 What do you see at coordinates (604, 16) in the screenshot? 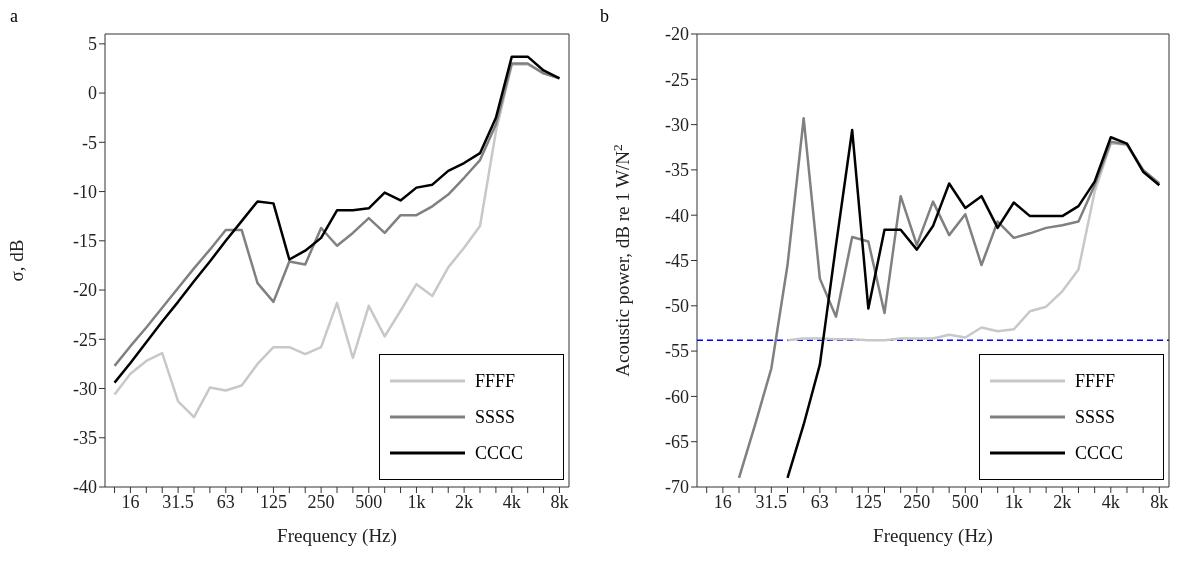
I see `chart-title: b` at bounding box center [604, 16].